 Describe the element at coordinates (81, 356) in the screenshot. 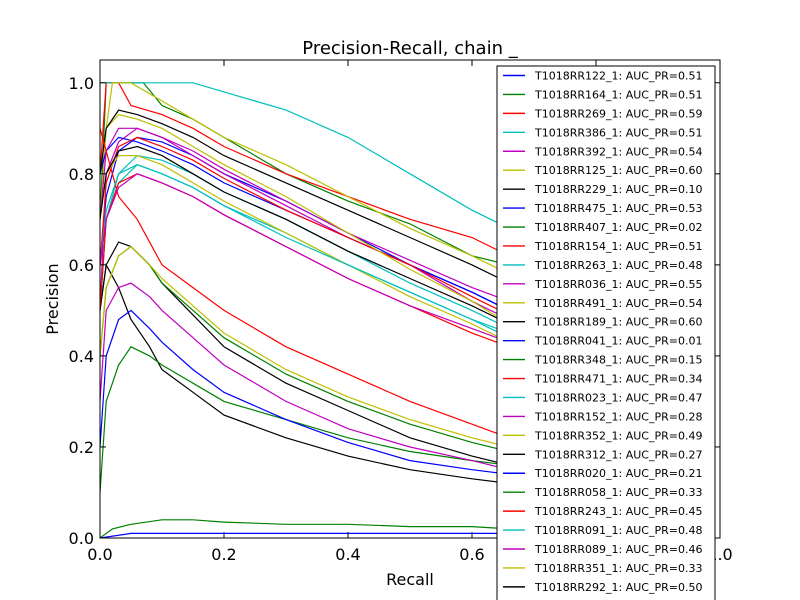

I see `y-tick-label: 0.4` at that location.